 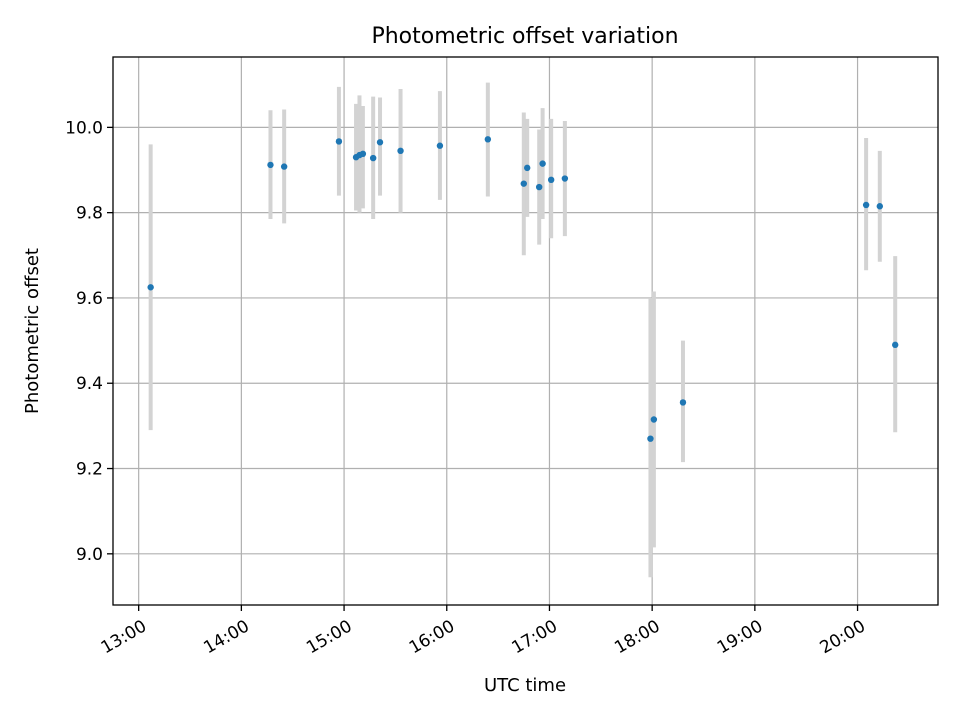 I want to click on x-tick-label: 20:00, so click(x=843, y=637).